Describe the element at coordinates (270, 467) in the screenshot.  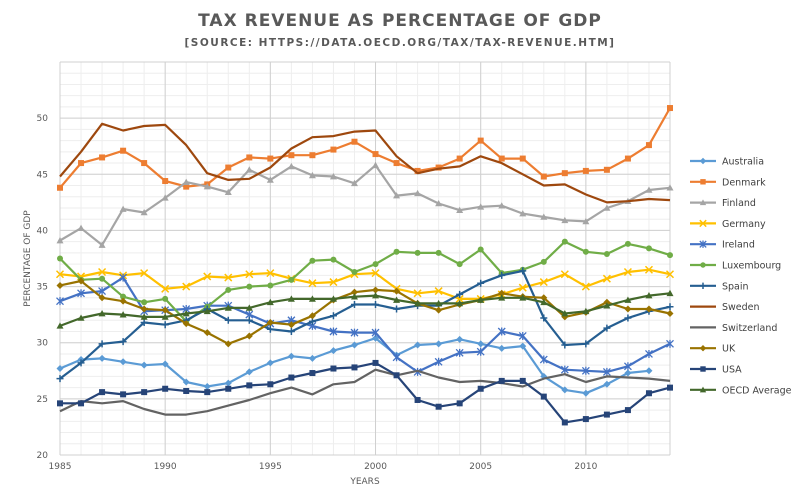
I see `x-tick-label: 1995` at that location.